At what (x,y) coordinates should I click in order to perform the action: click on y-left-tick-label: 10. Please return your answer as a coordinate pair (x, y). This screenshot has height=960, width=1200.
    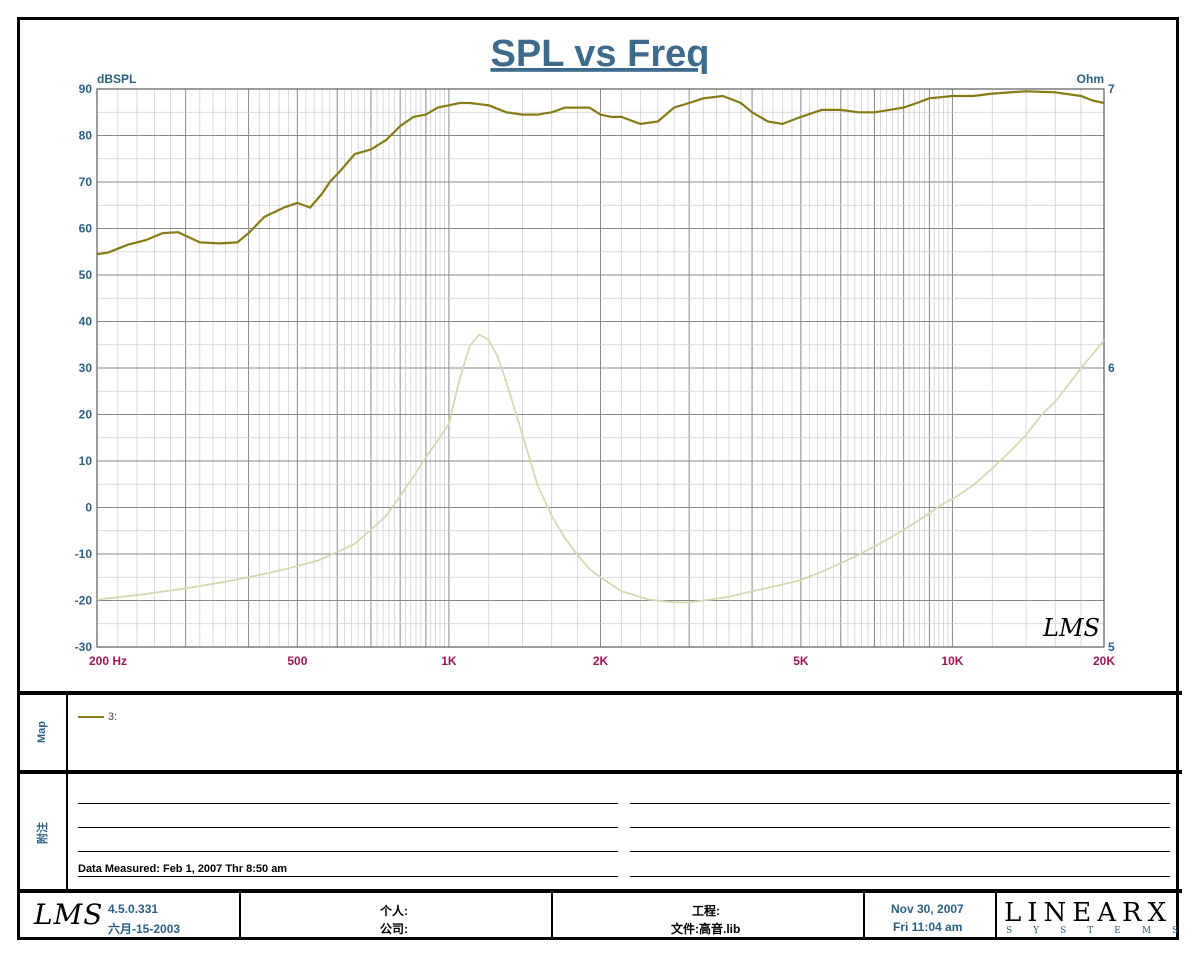
    Looking at the image, I should click on (86, 461).